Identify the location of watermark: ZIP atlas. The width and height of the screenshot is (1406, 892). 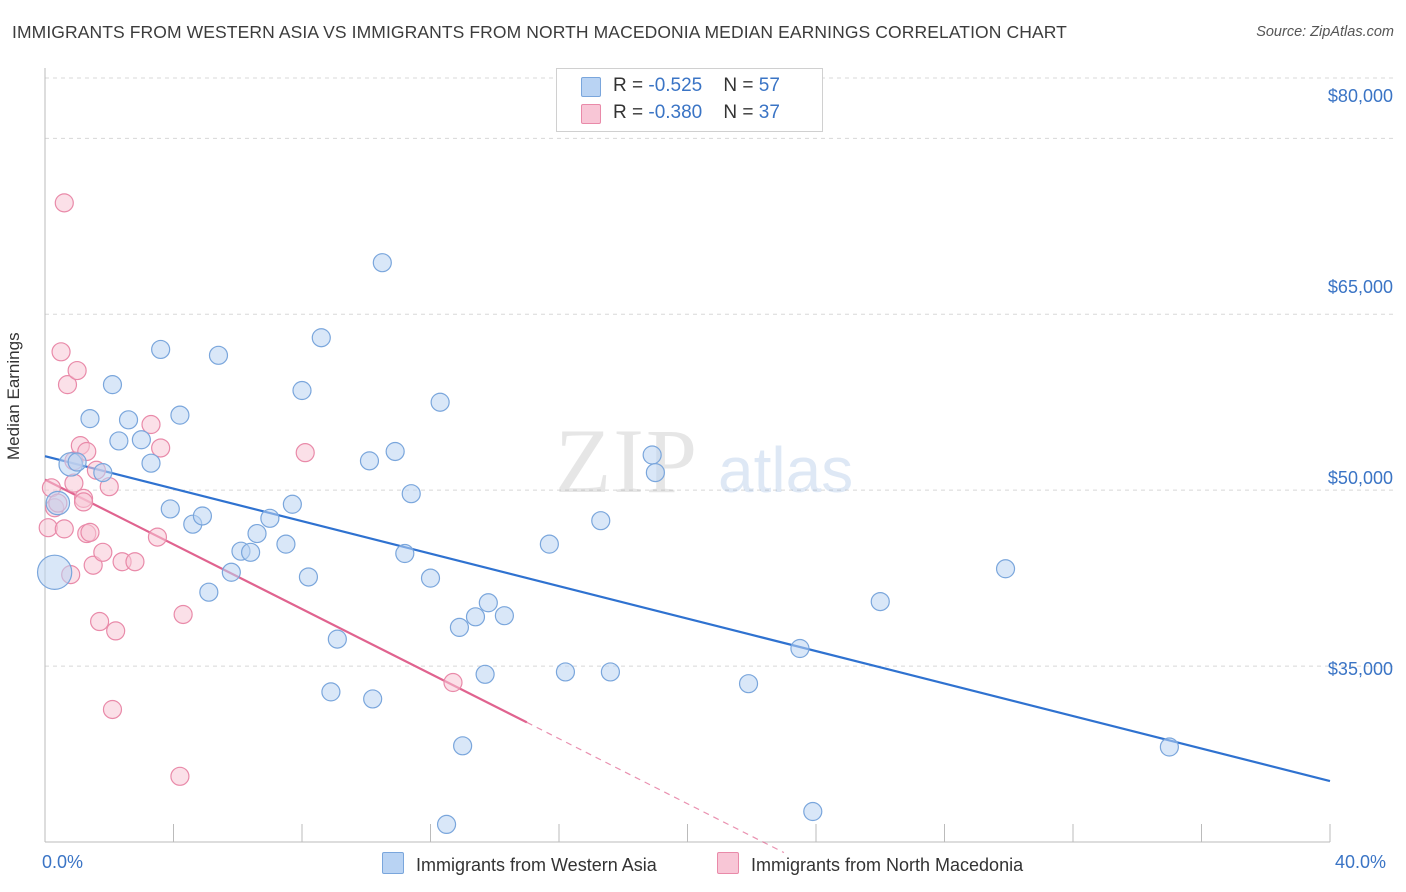
(704, 461).